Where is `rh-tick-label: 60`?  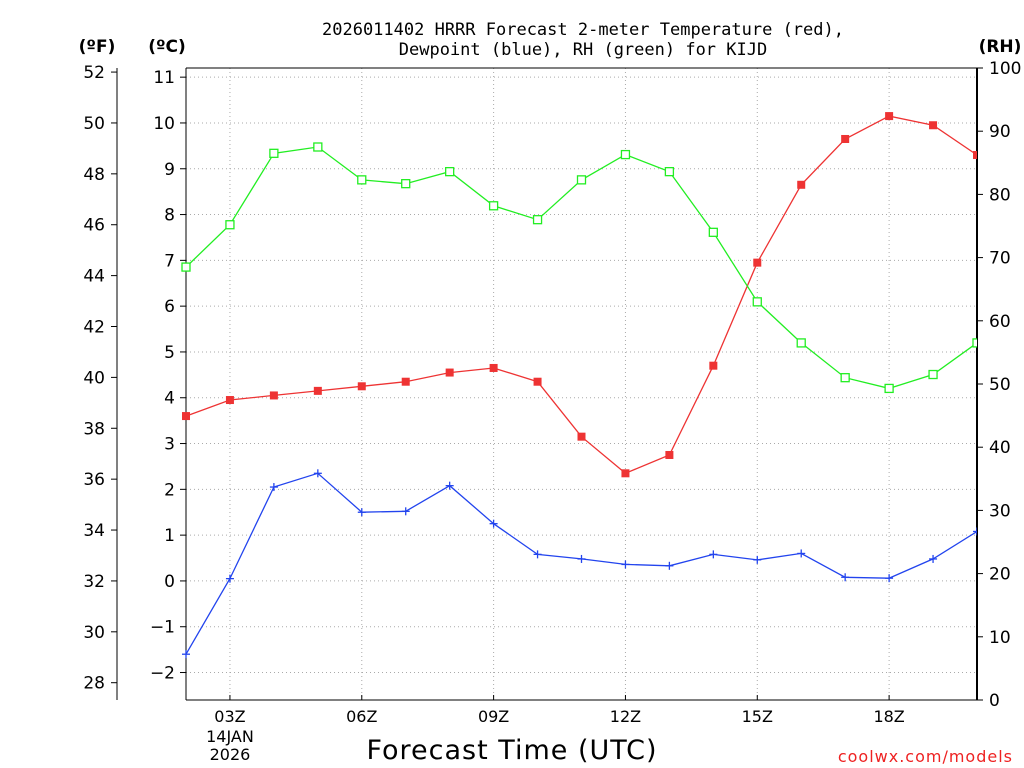
rh-tick-label: 60 is located at coordinates (1000, 322).